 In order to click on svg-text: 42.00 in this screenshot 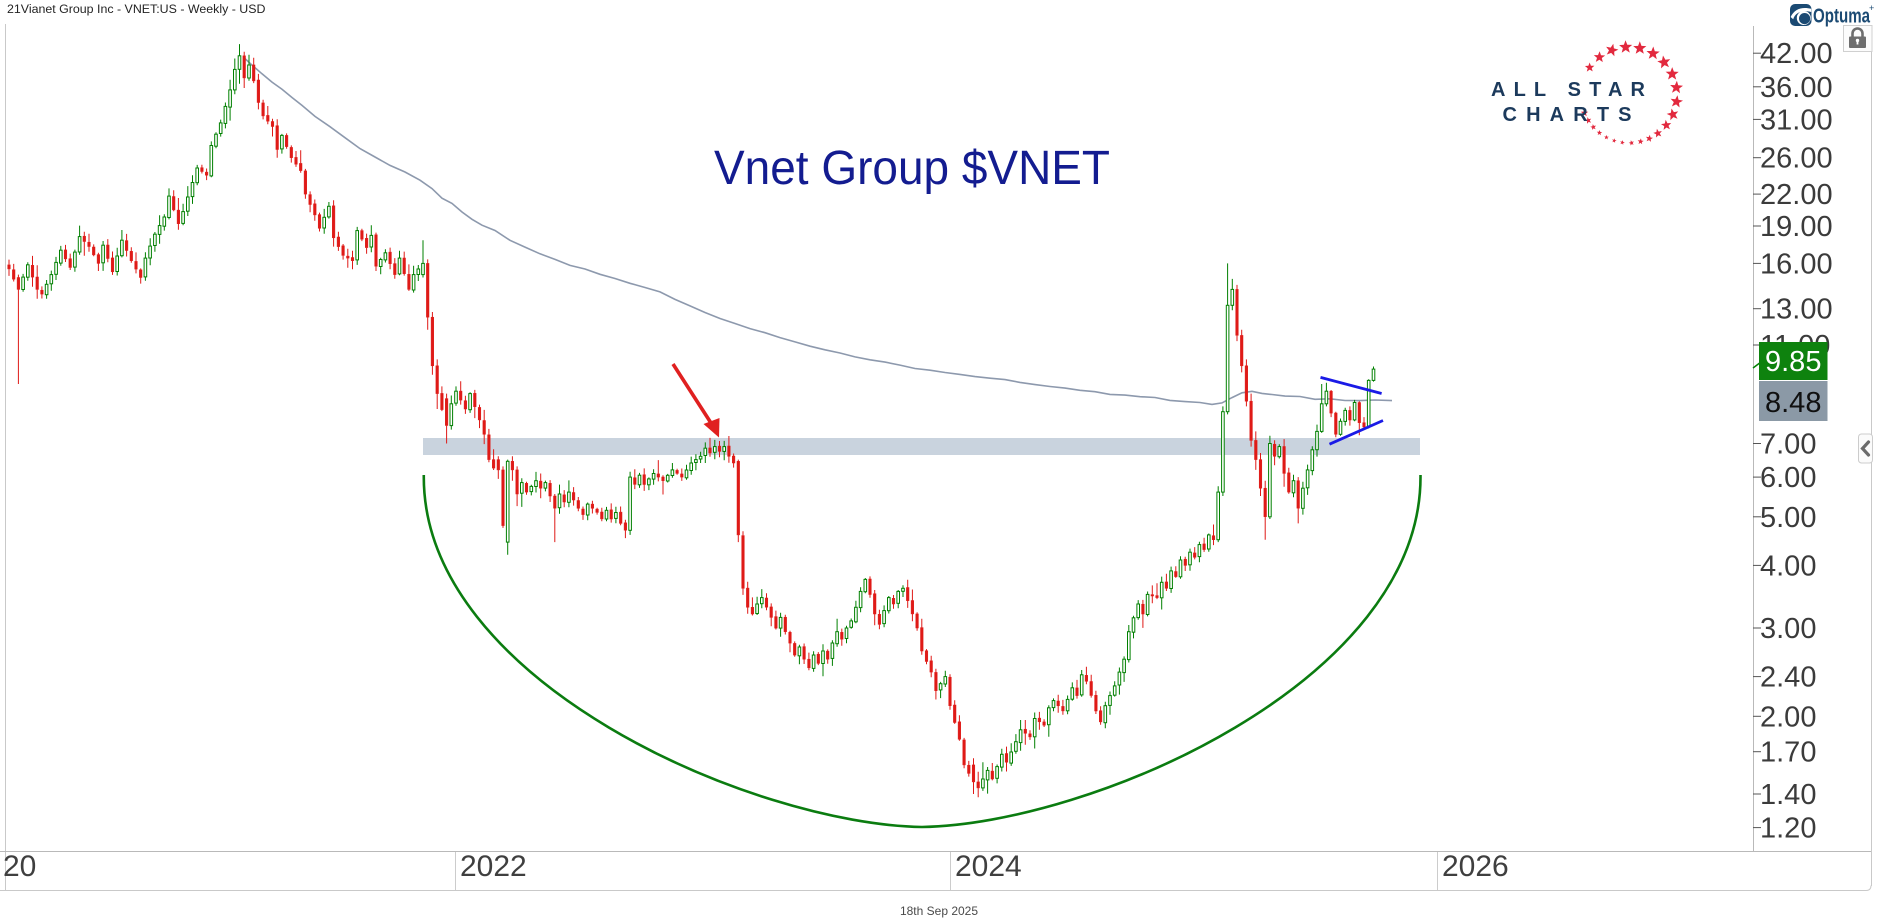, I will do `click(1796, 54)`.